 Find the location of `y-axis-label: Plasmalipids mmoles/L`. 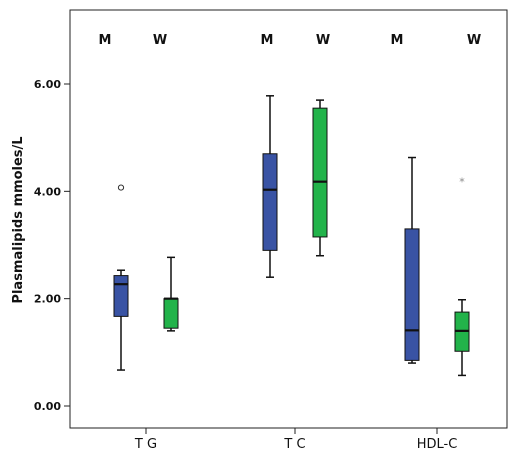

y-axis-label: Plasmalipids mmoles/L is located at coordinates (18, 219).